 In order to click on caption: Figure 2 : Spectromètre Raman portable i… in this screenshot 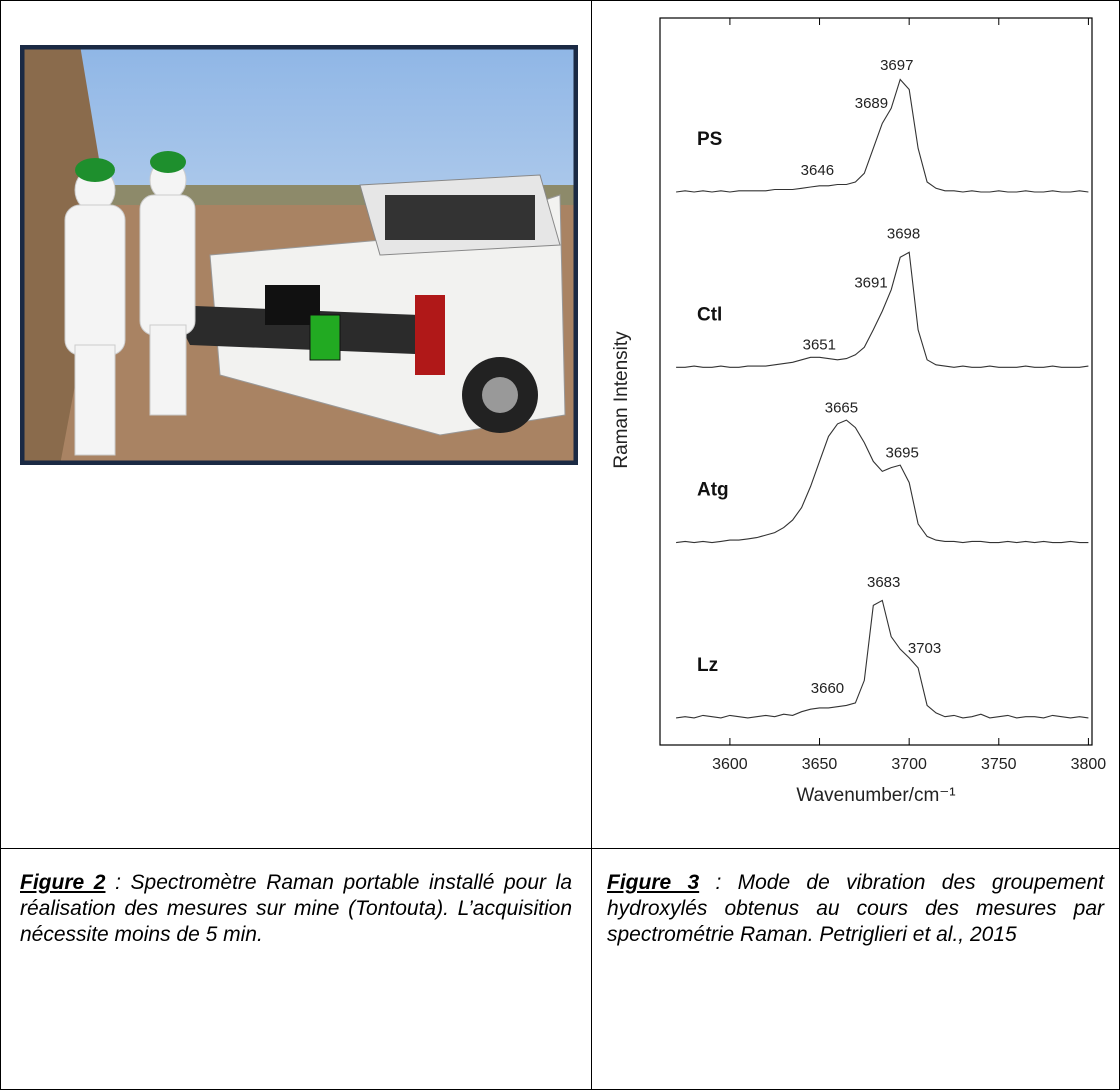, I will do `click(296, 909)`.